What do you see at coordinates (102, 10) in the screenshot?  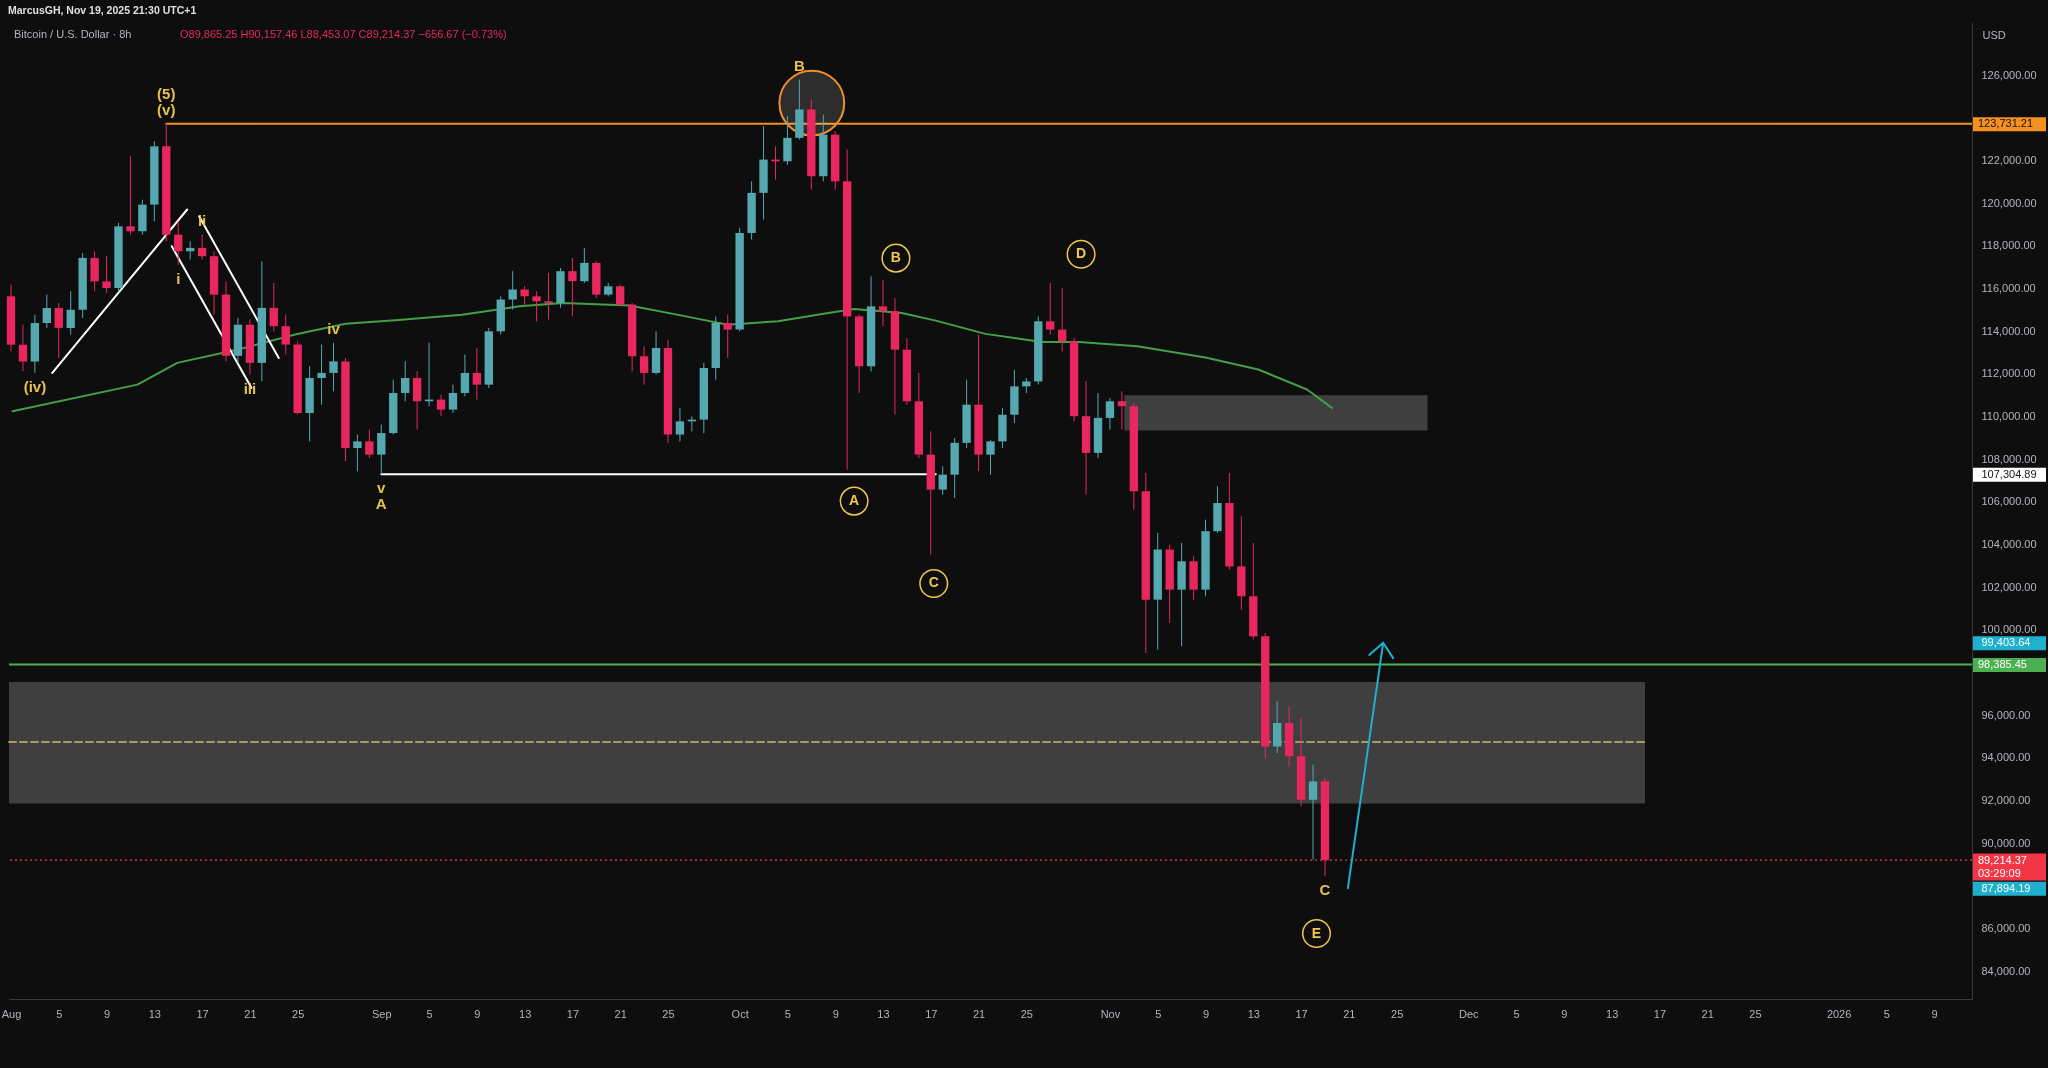 I see `text: MarcusGH, Nov 19, 2025 21:30 UTC+1` at bounding box center [102, 10].